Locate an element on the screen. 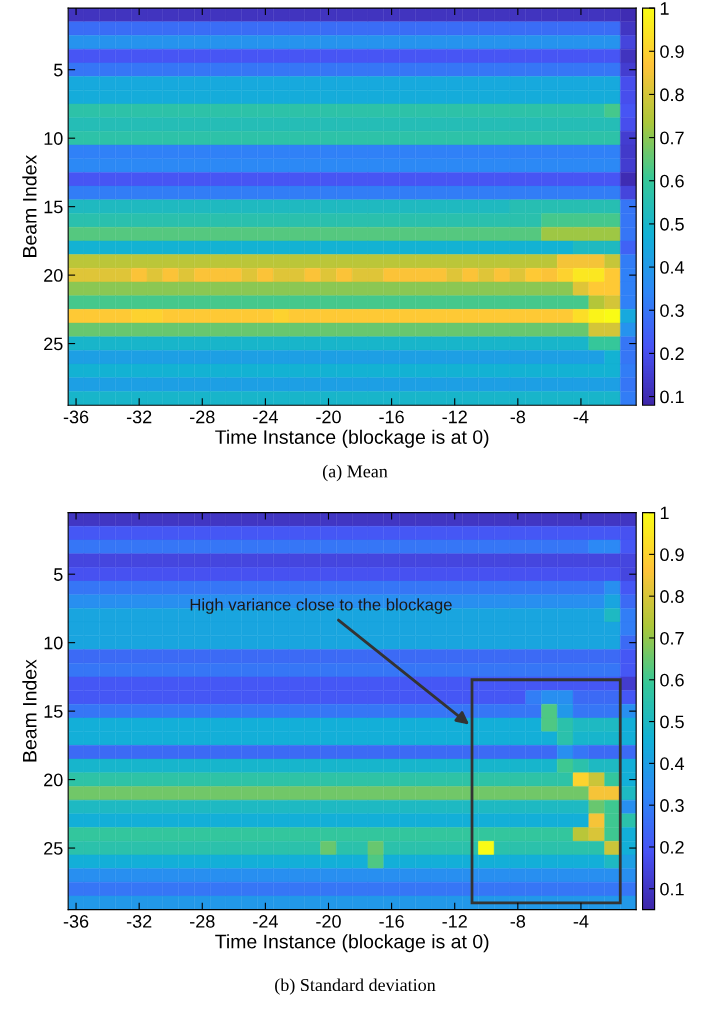 This screenshot has height=1013, width=710. annotation: High variance close to the blockage is located at coordinates (321, 606).